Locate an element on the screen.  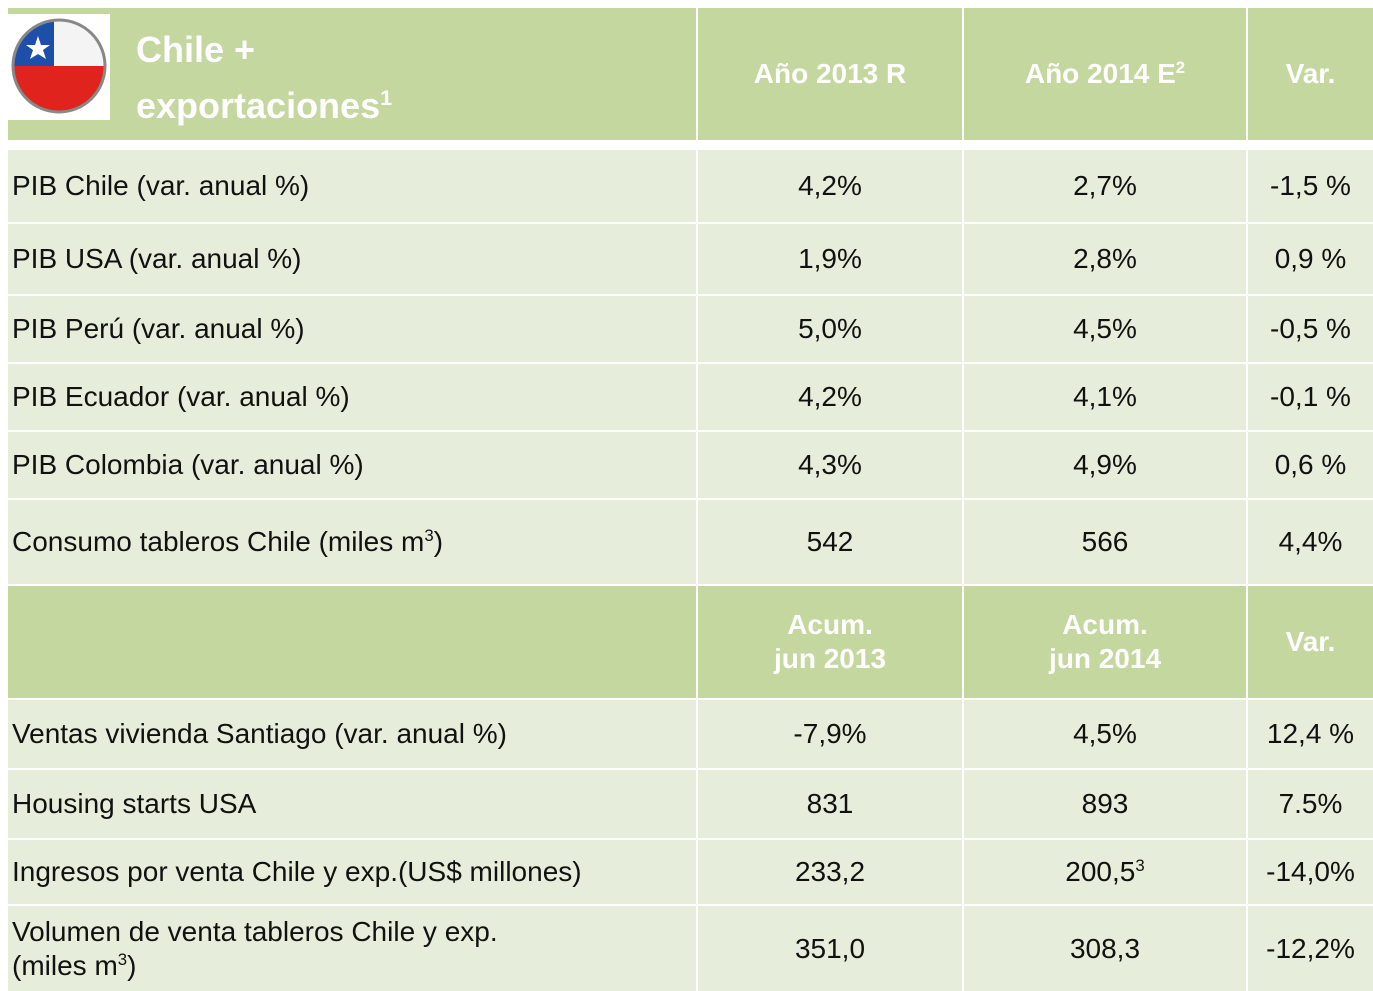
cell-text: Acum. jun 2014 is located at coordinates (1105, 641).